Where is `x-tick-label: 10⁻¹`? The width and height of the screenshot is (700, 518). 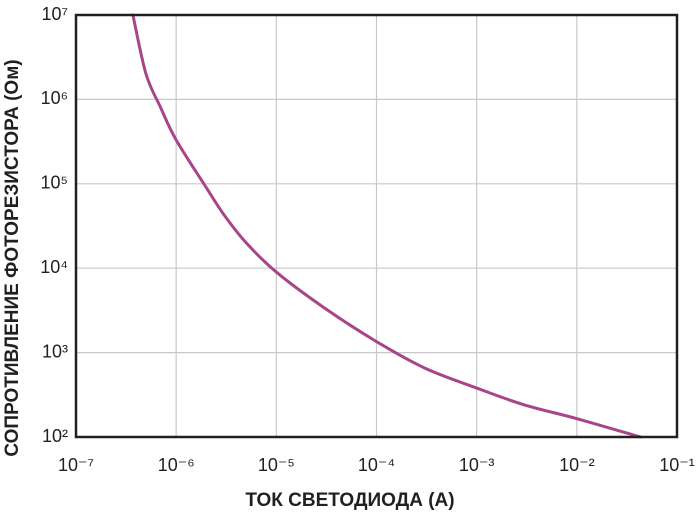
x-tick-label: 10⁻¹ is located at coordinates (677, 465).